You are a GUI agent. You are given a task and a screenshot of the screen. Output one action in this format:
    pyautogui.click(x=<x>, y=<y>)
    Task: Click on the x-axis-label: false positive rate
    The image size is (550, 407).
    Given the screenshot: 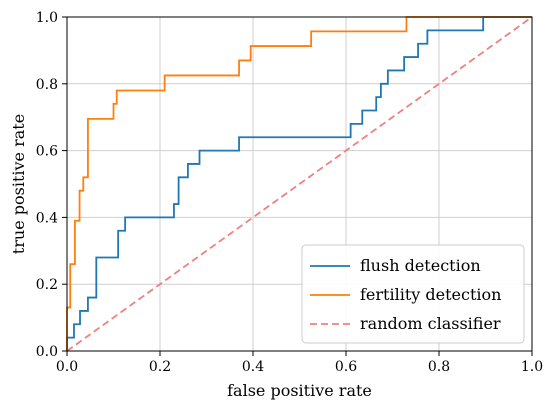 What is the action you would take?
    pyautogui.click(x=299, y=390)
    